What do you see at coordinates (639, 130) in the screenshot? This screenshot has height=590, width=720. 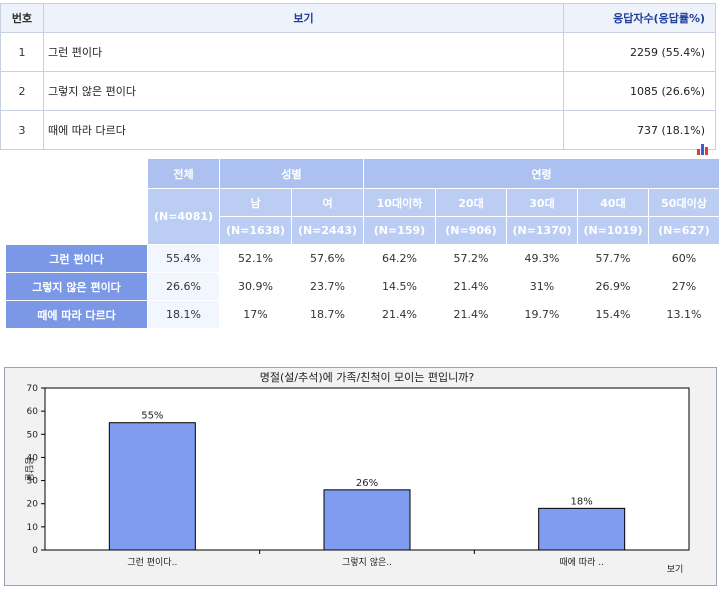 I see `row-value: 737 (18.1%)` at bounding box center [639, 130].